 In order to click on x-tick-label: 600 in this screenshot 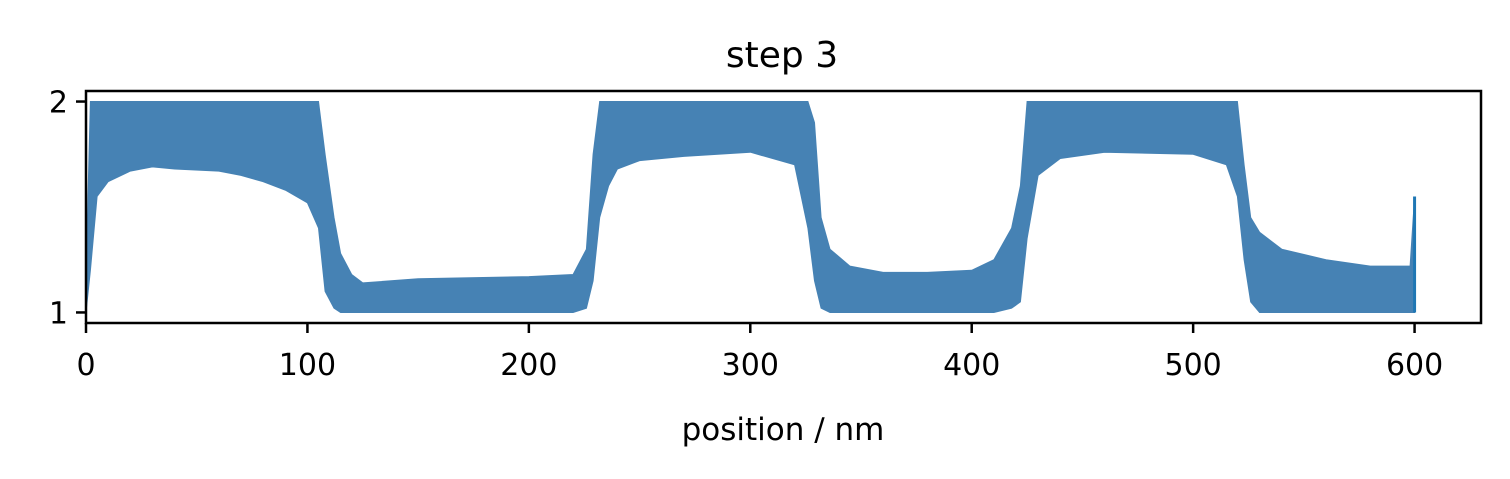, I will do `click(1414, 365)`.